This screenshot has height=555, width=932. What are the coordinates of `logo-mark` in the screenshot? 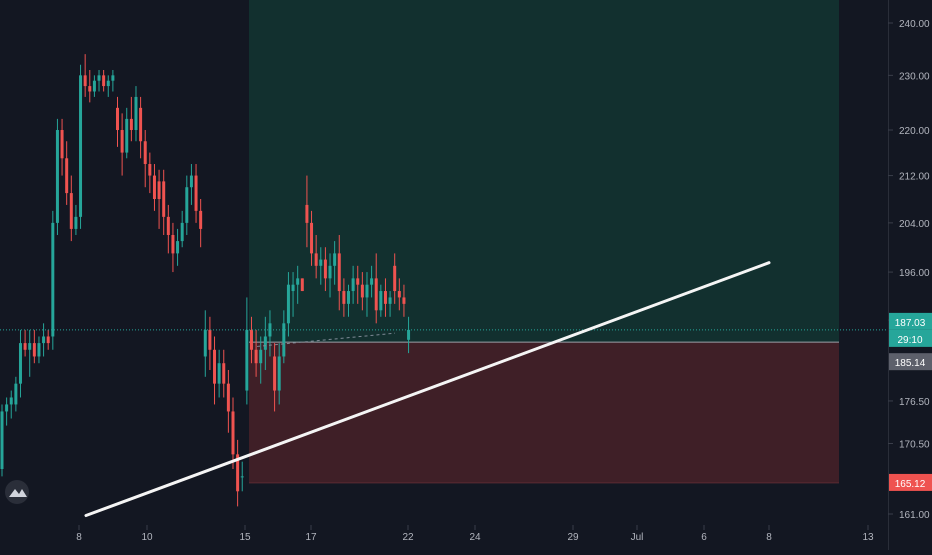 It's located at (18, 493).